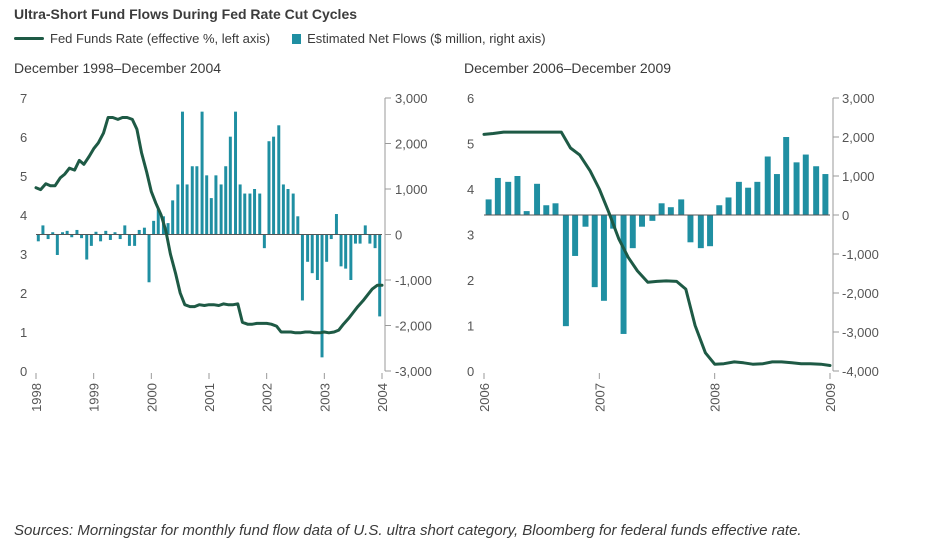 This screenshot has height=556, width=929. What do you see at coordinates (23, 254) in the screenshot?
I see `left-left-tick-label: 3` at bounding box center [23, 254].